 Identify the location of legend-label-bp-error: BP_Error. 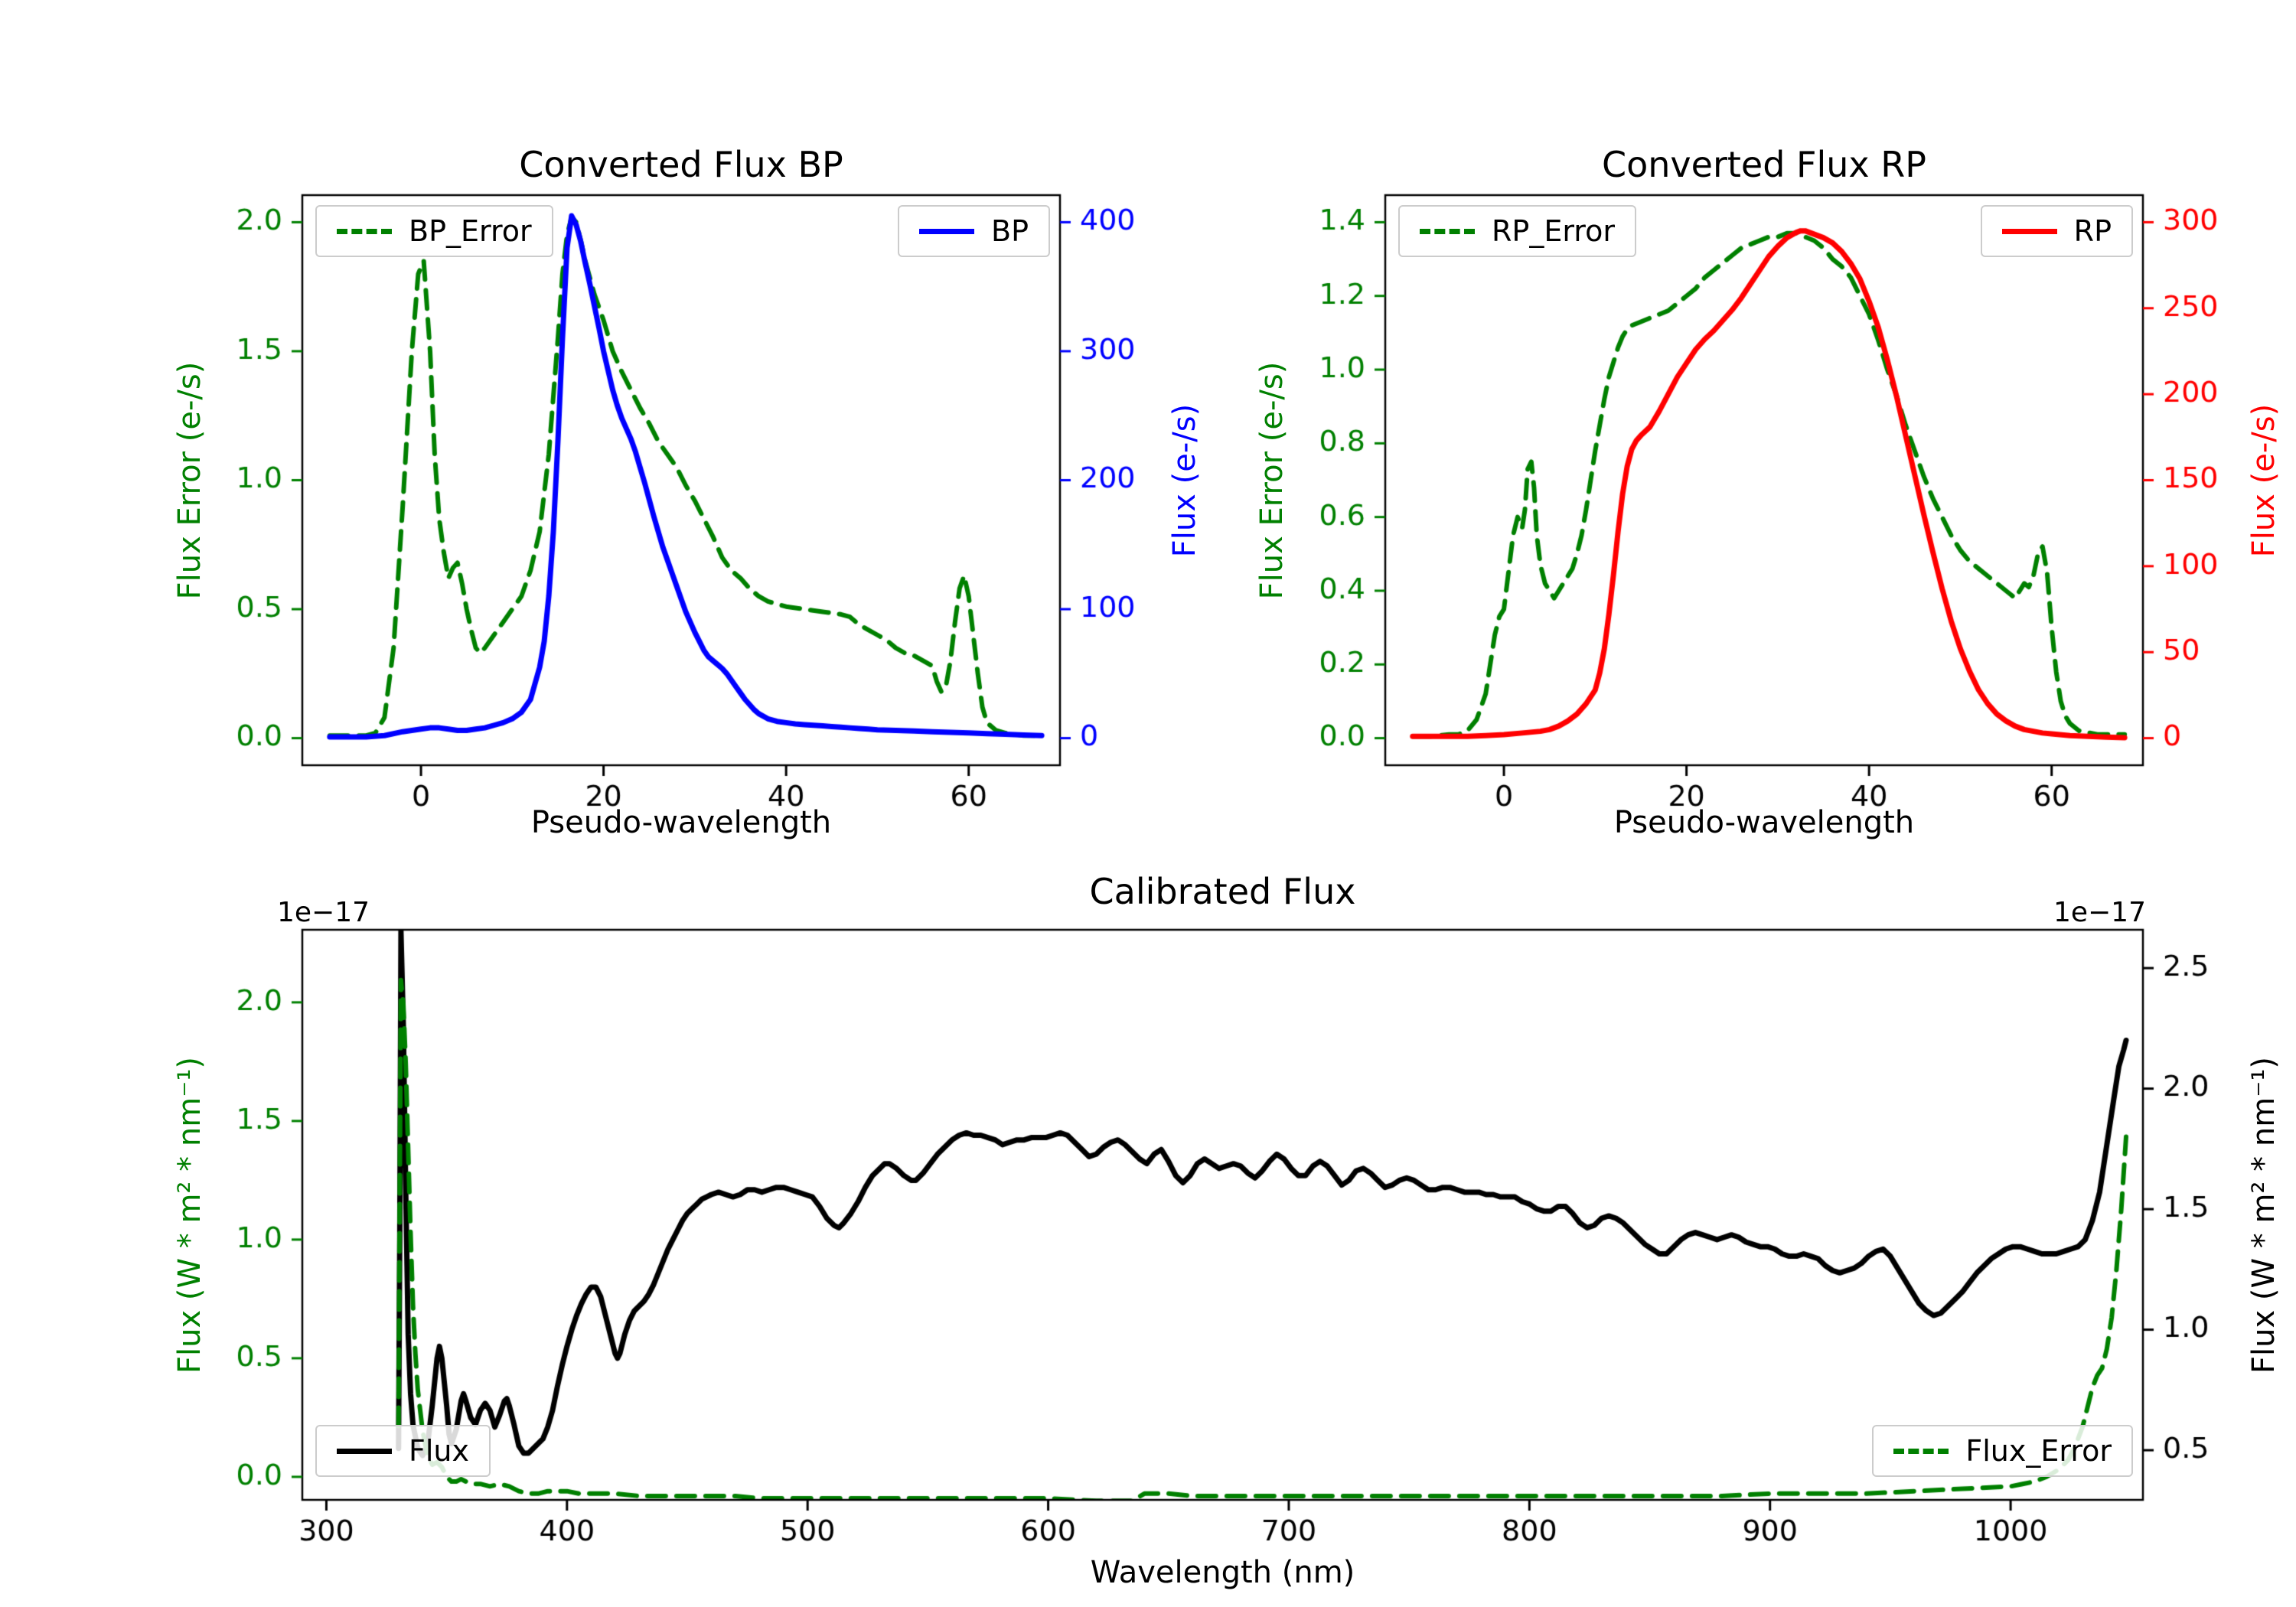
(470, 231).